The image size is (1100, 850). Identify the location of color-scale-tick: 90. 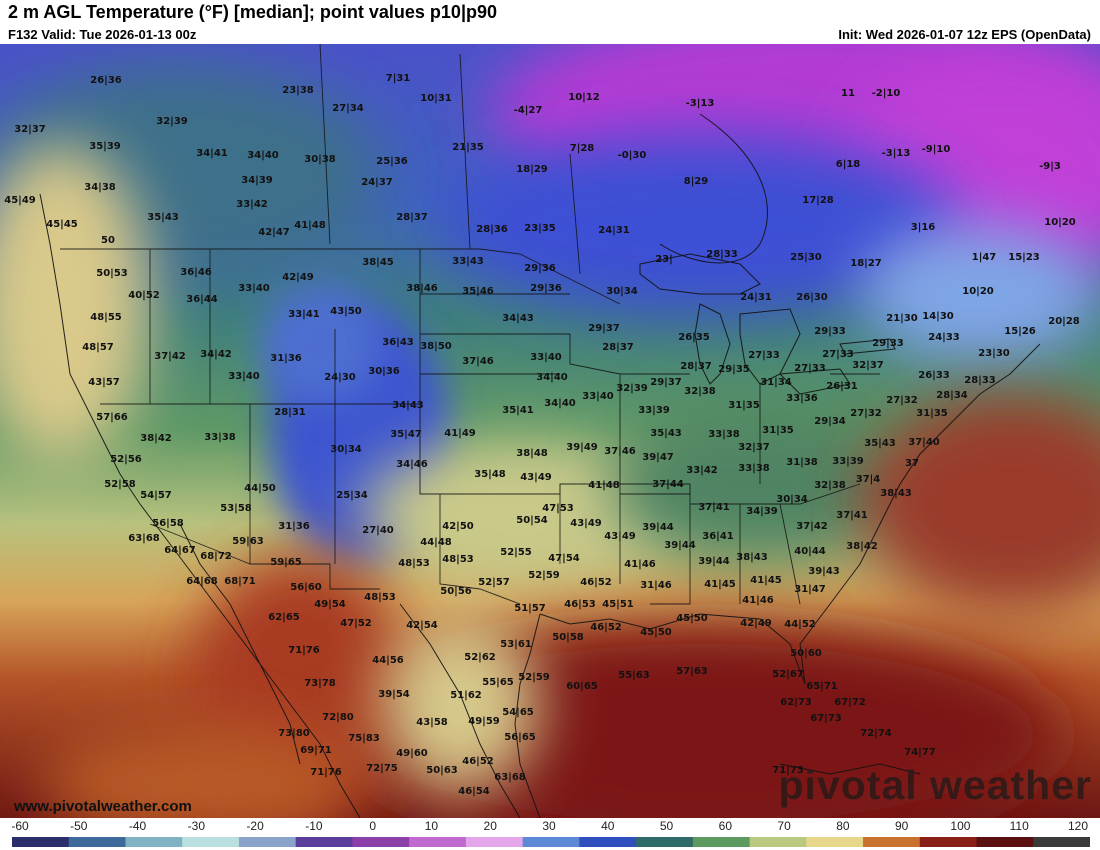
(901, 826).